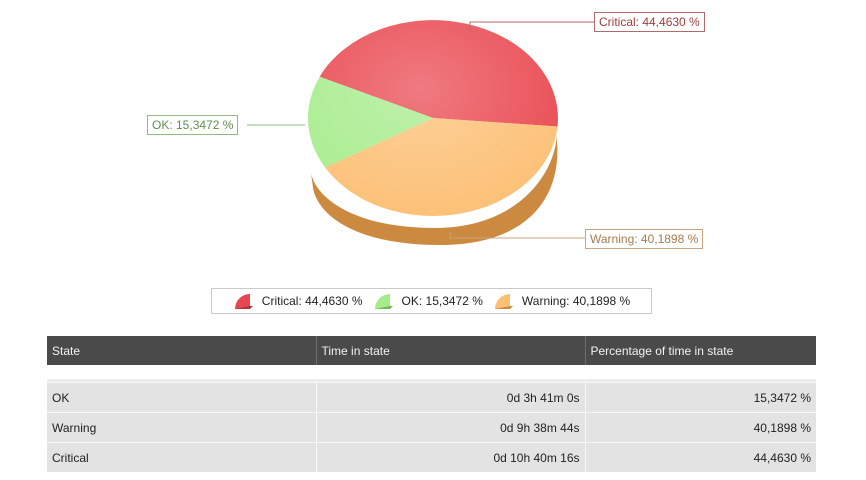 This screenshot has width=866, height=480. Describe the element at coordinates (700, 457) in the screenshot. I see `cell-percent: 44,4630 %` at that location.